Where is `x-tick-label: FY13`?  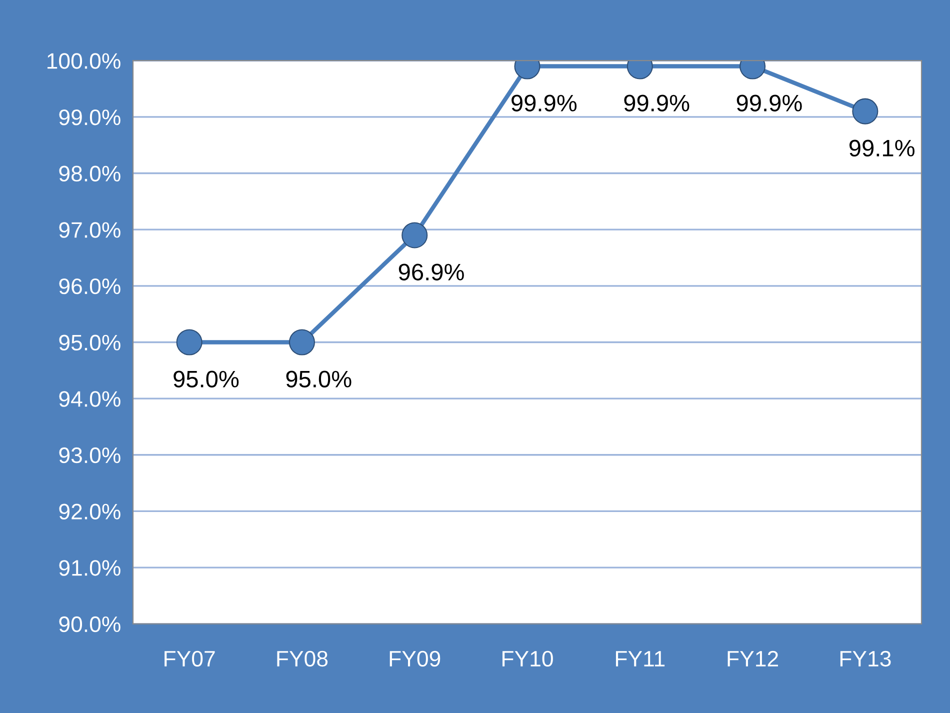
x-tick-label: FY13 is located at coordinates (865, 658).